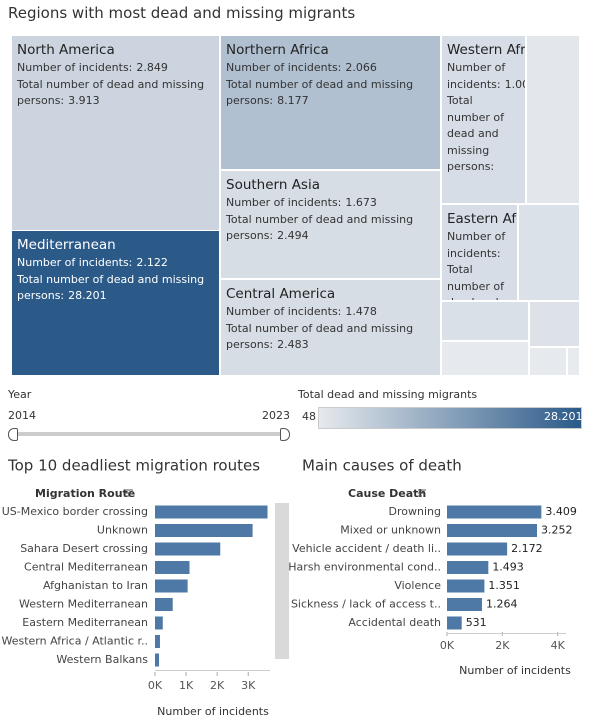 The height and width of the screenshot is (724, 592). Describe the element at coordinates (309, 416) in the screenshot. I see `legend-min-label: 48` at that location.